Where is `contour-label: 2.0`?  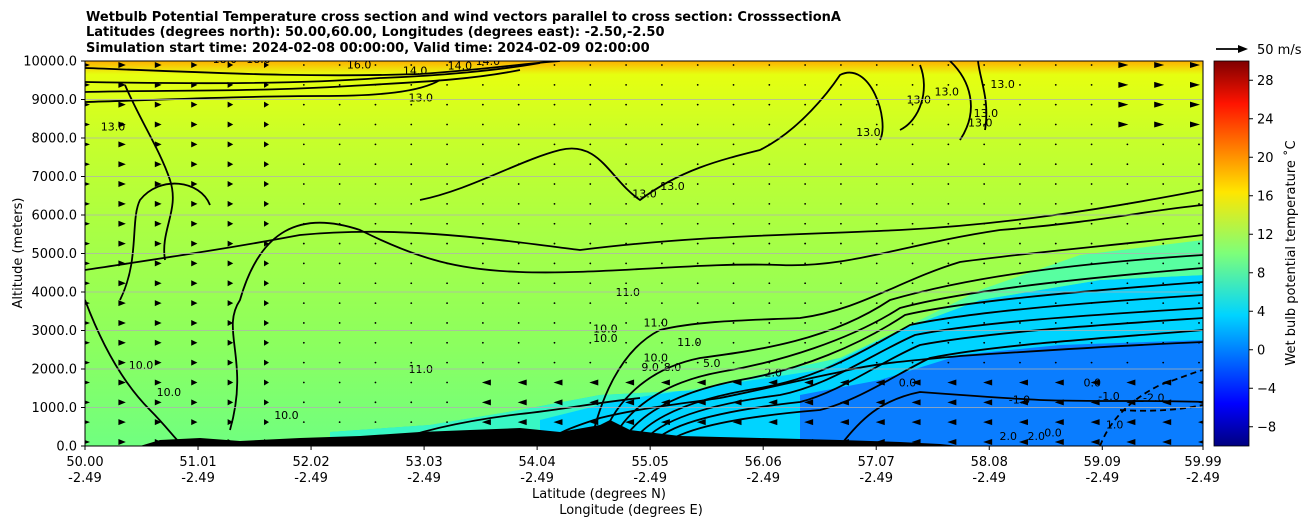 contour-label: 2.0 is located at coordinates (1037, 436).